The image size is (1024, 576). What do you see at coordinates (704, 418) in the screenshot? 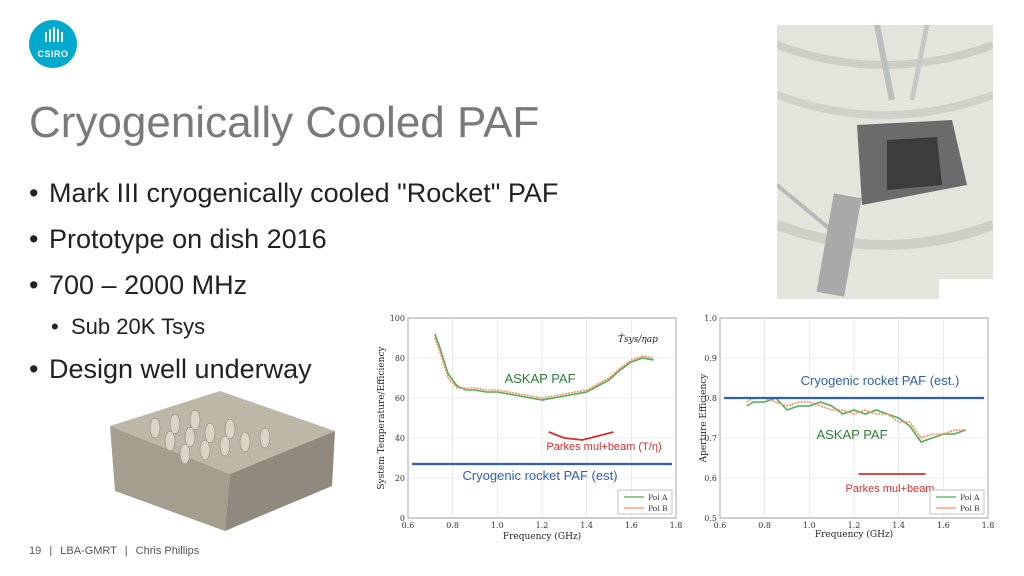
I see `y-axis-label: Aperture Efficiency` at bounding box center [704, 418].